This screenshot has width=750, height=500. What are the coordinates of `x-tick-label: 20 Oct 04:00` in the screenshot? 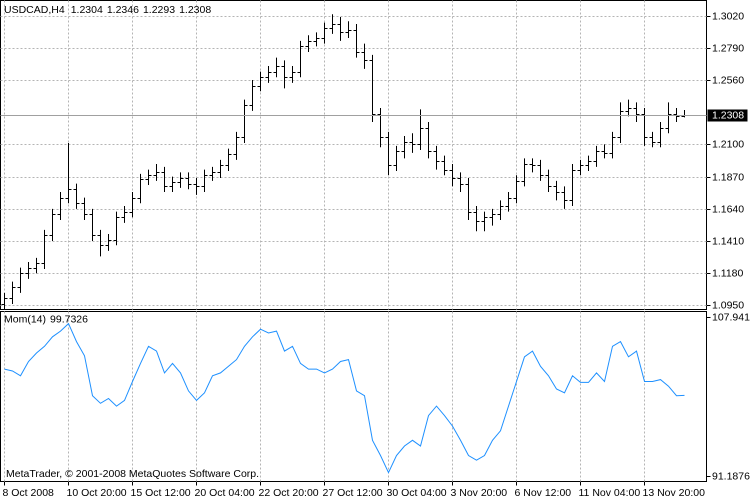 It's located at (225, 493).